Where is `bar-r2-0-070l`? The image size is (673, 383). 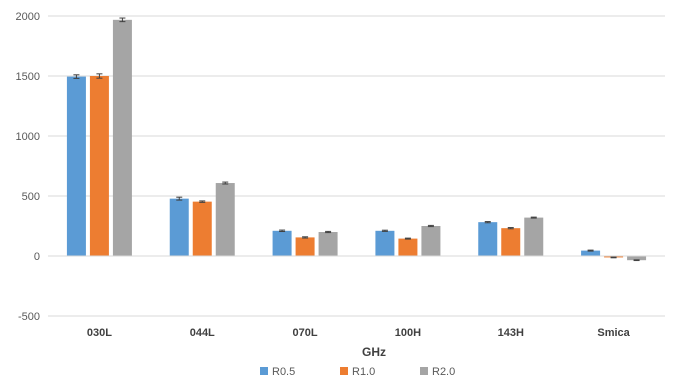 bar-r2-0-070l is located at coordinates (328, 244).